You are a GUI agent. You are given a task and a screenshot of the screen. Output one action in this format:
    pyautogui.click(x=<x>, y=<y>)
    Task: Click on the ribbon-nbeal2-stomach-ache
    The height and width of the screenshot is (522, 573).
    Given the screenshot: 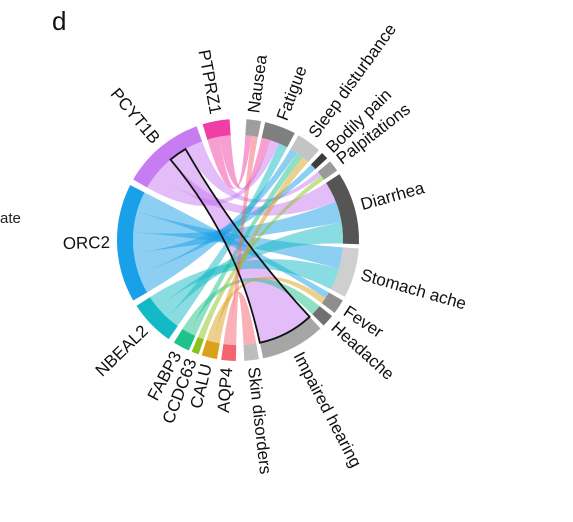 What is the action you would take?
    pyautogui.click(x=244, y=283)
    